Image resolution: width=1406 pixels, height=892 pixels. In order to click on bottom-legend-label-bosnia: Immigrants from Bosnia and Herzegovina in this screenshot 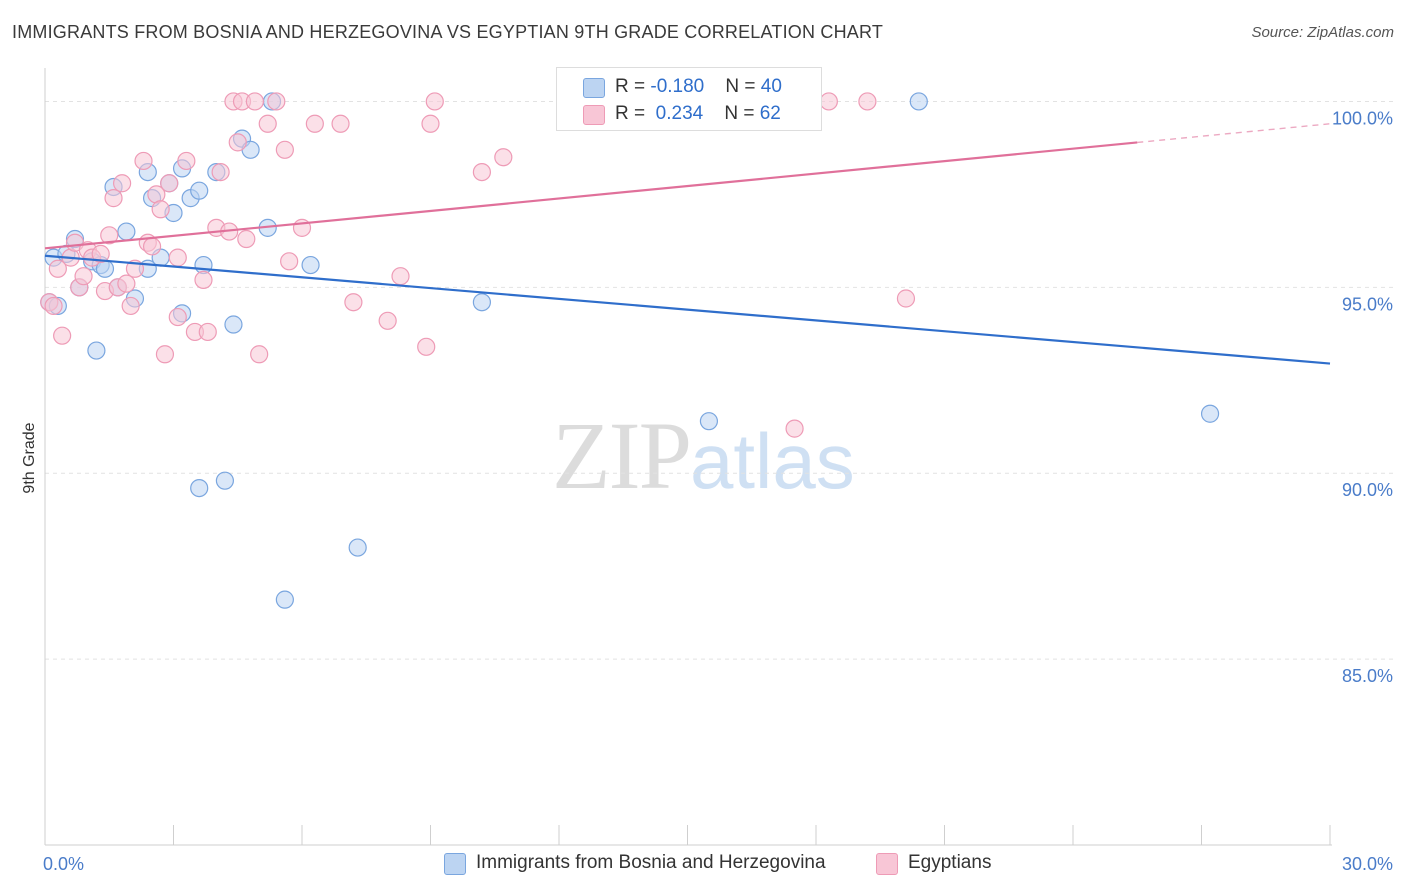, I will do `click(651, 862)`.